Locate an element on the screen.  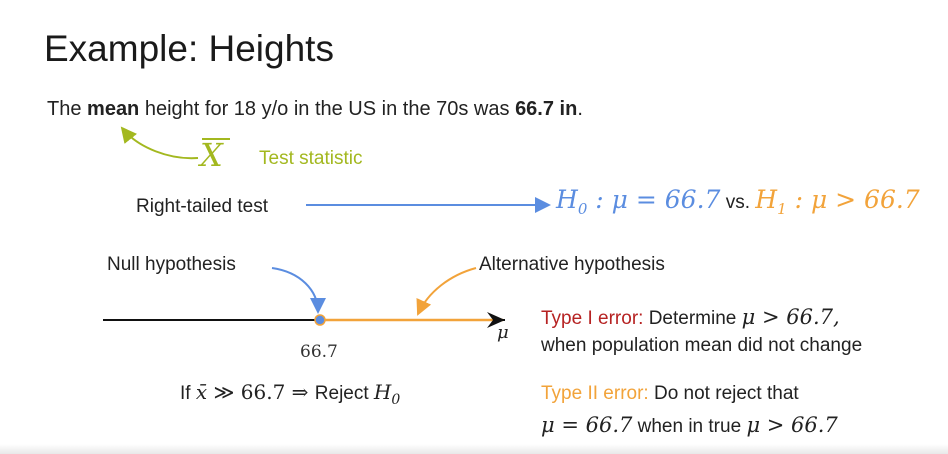
h0-letter: H is located at coordinates (567, 199).